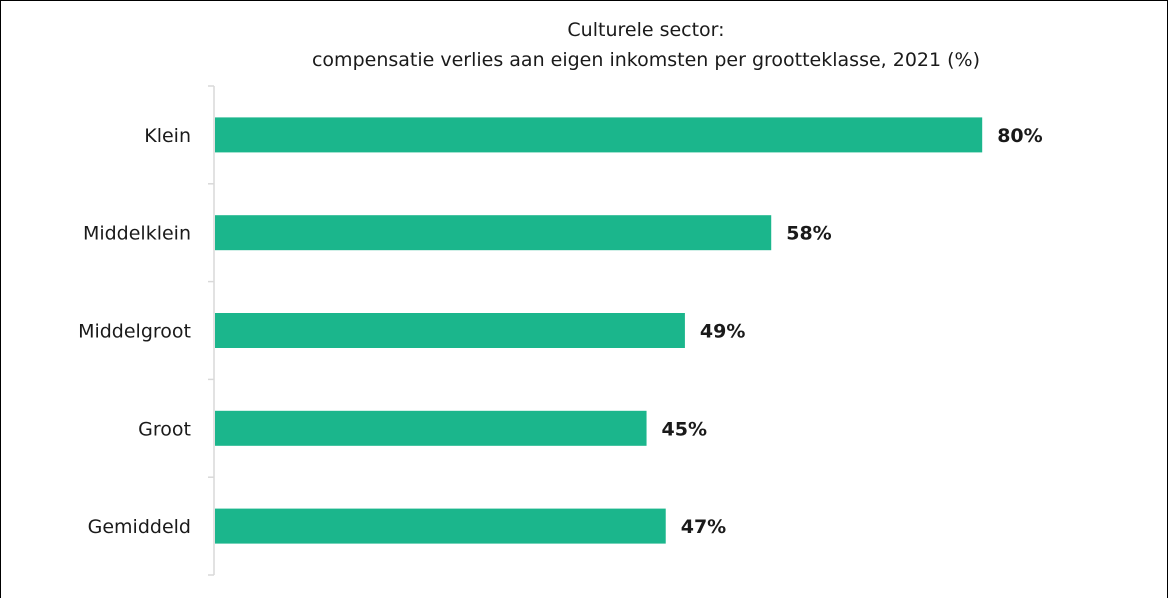 Image resolution: width=1168 pixels, height=599 pixels. What do you see at coordinates (139, 527) in the screenshot?
I see `category-label: Gemiddeld` at bounding box center [139, 527].